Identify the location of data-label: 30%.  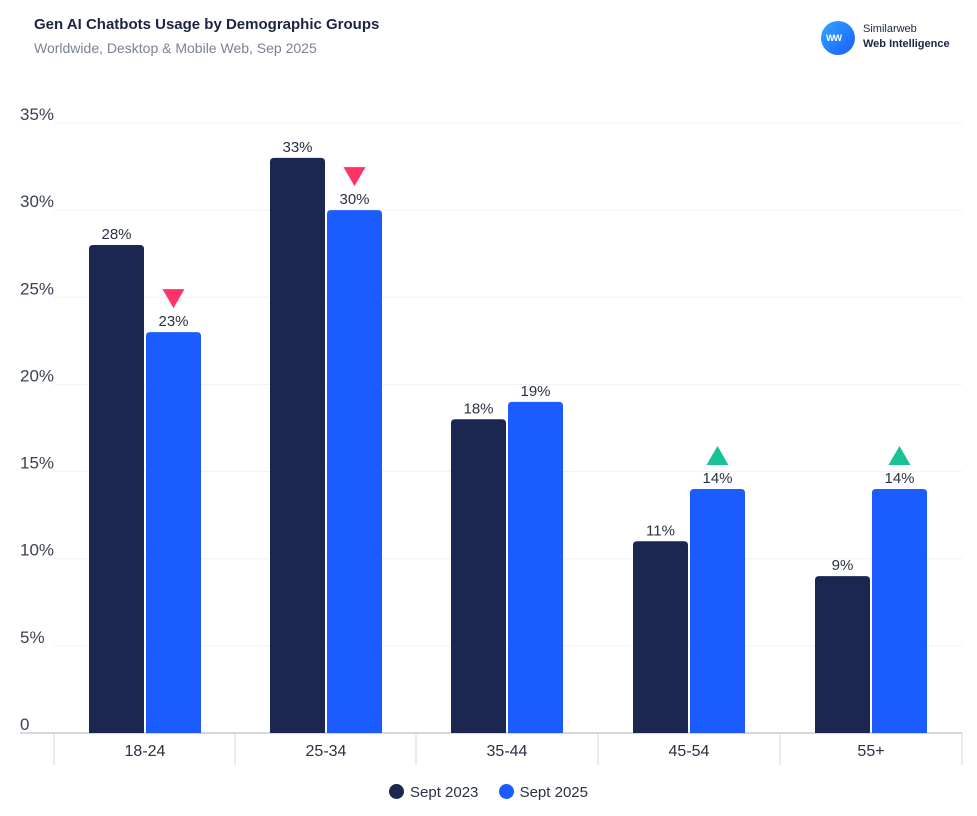
(354, 199).